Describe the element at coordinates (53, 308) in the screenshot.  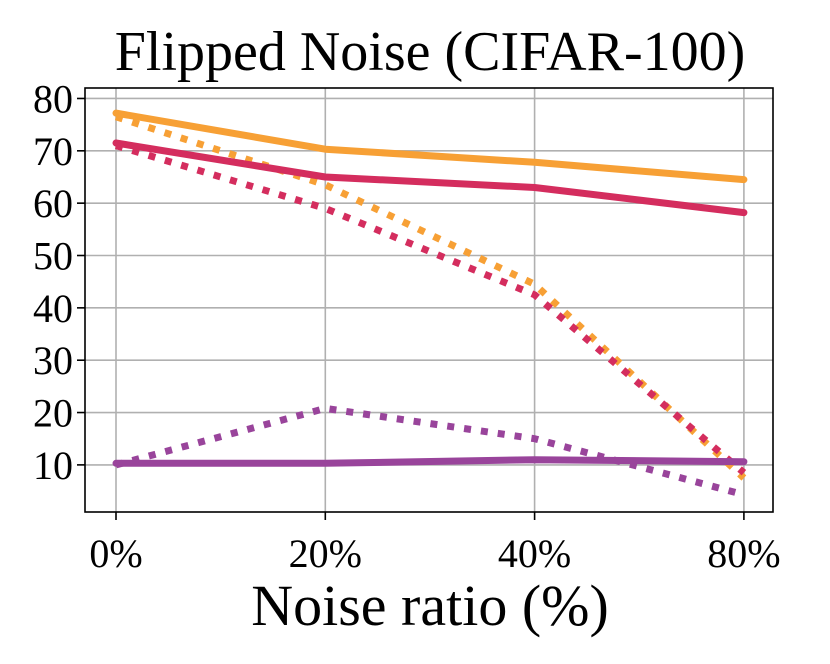
I see `y-tick-label: 40` at that location.